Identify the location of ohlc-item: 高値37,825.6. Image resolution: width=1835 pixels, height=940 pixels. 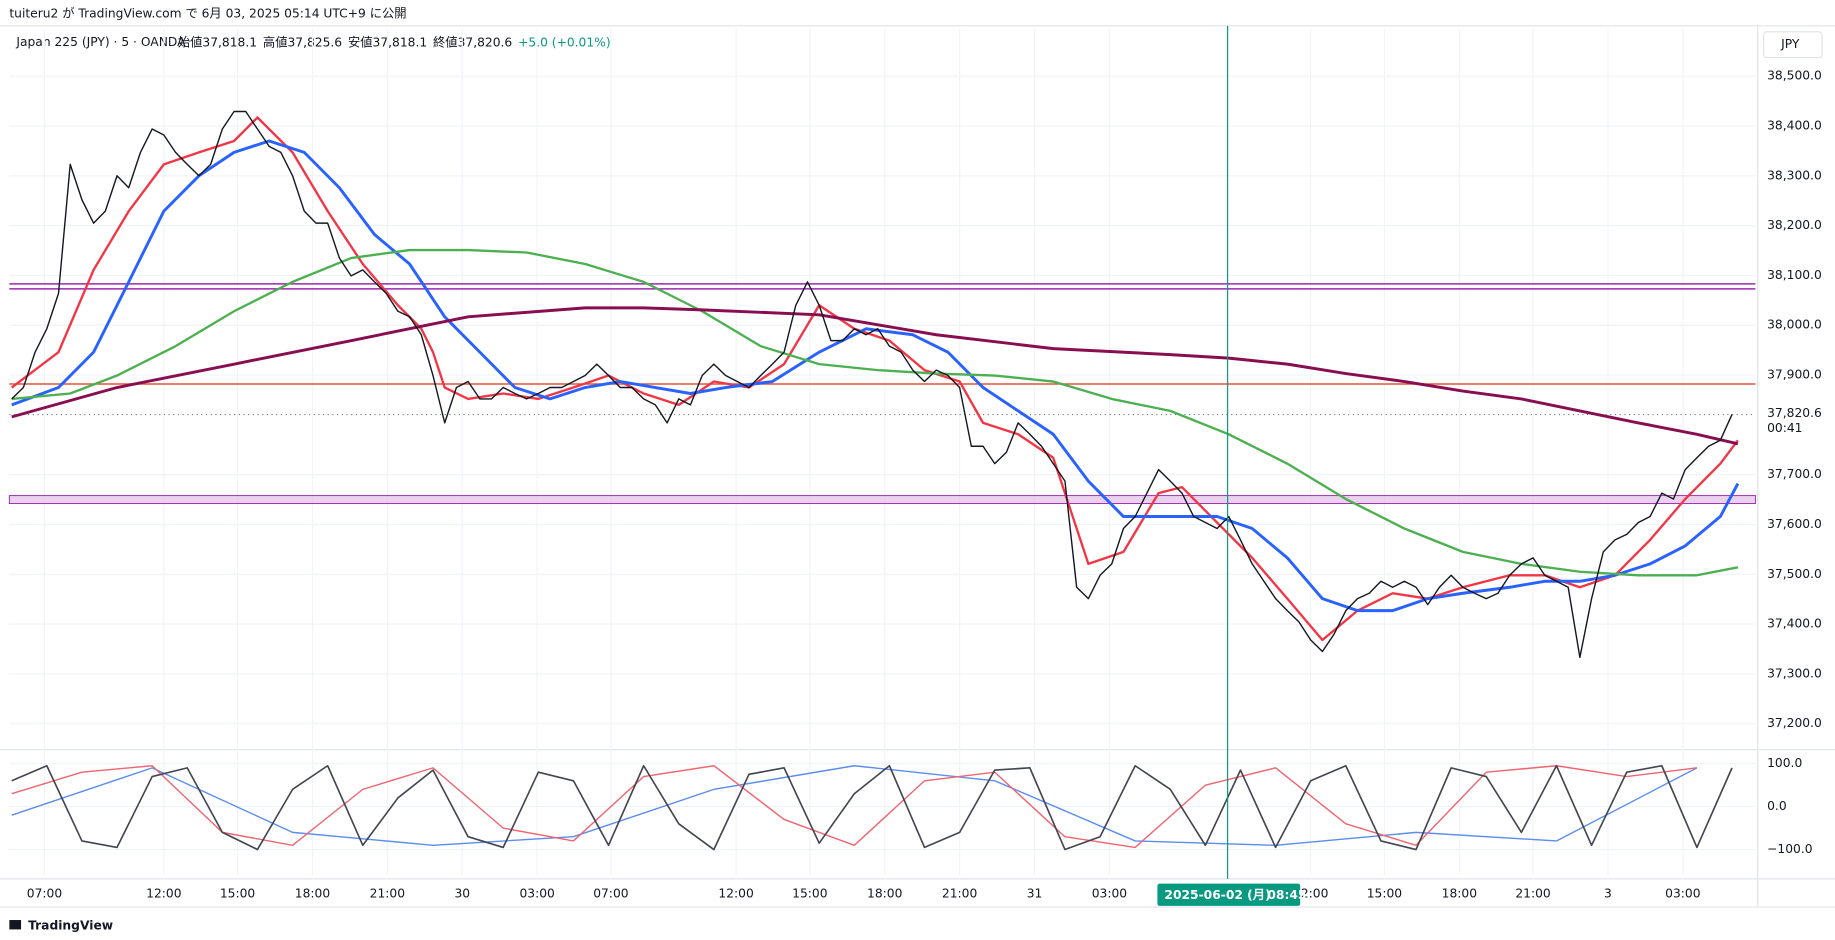
(302, 41).